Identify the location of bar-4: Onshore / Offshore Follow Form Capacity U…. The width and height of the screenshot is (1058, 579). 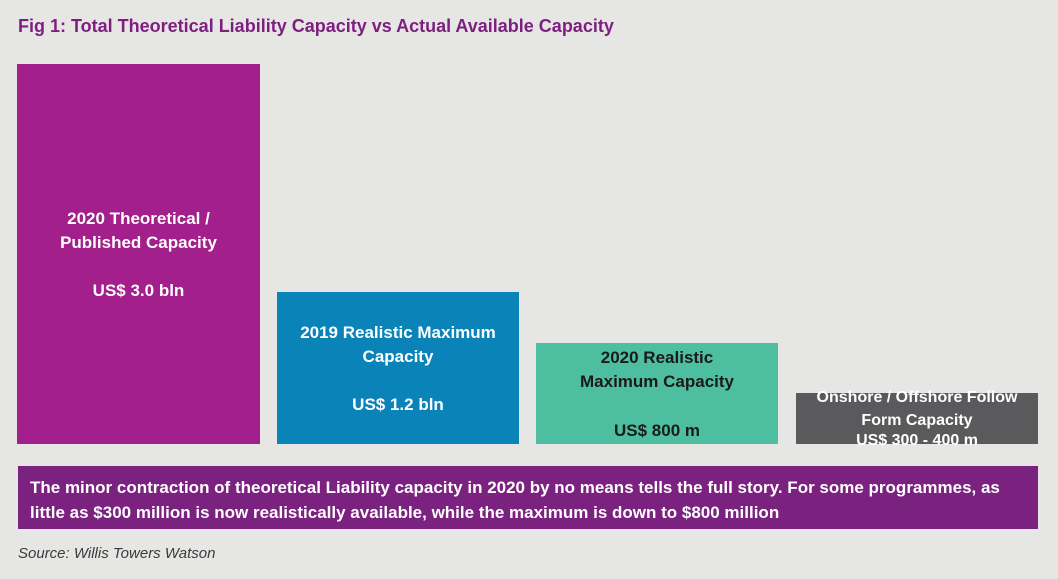
(917, 419).